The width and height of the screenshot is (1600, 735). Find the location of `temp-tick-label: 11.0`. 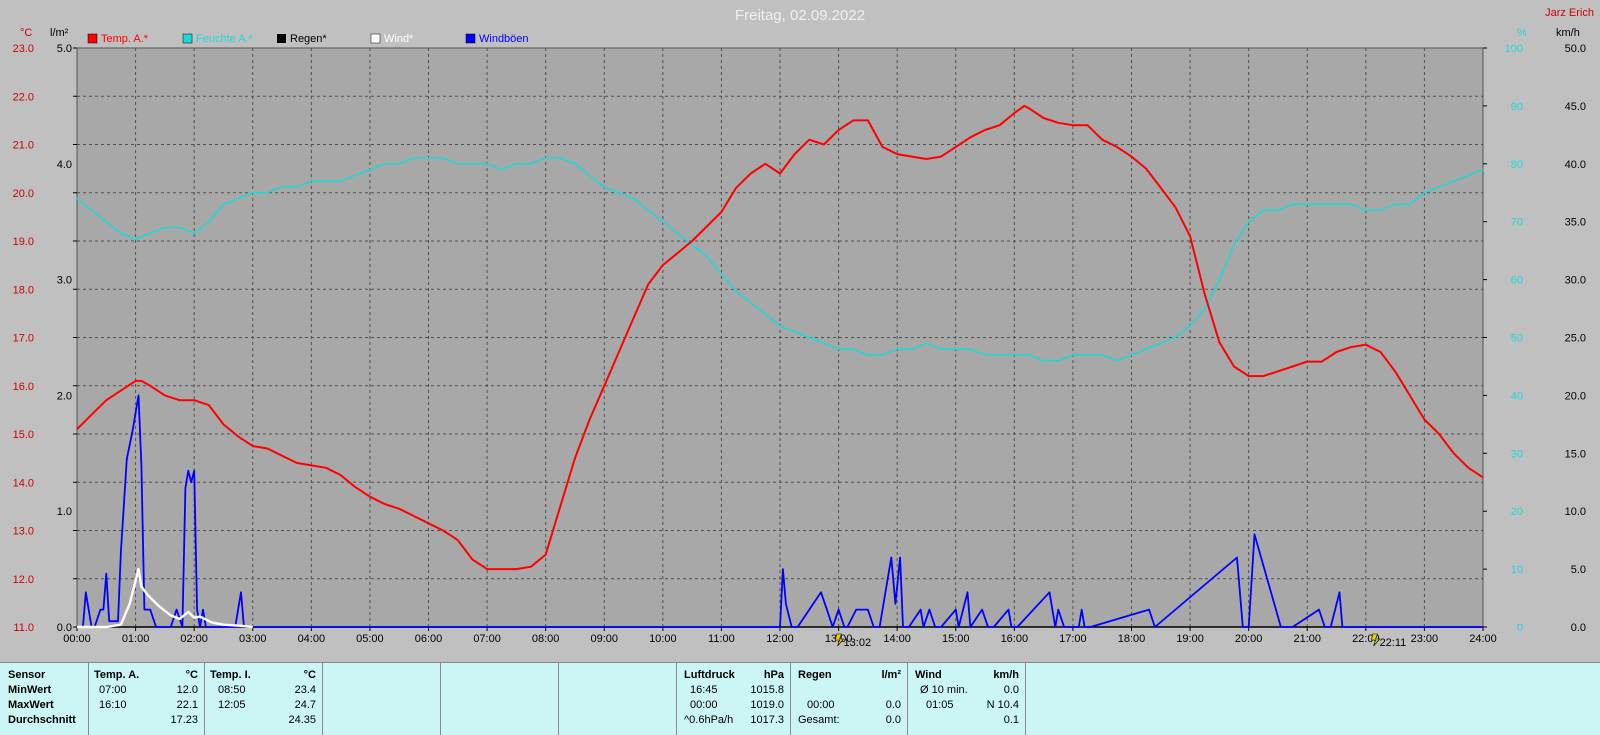

temp-tick-label: 11.0 is located at coordinates (23, 628).